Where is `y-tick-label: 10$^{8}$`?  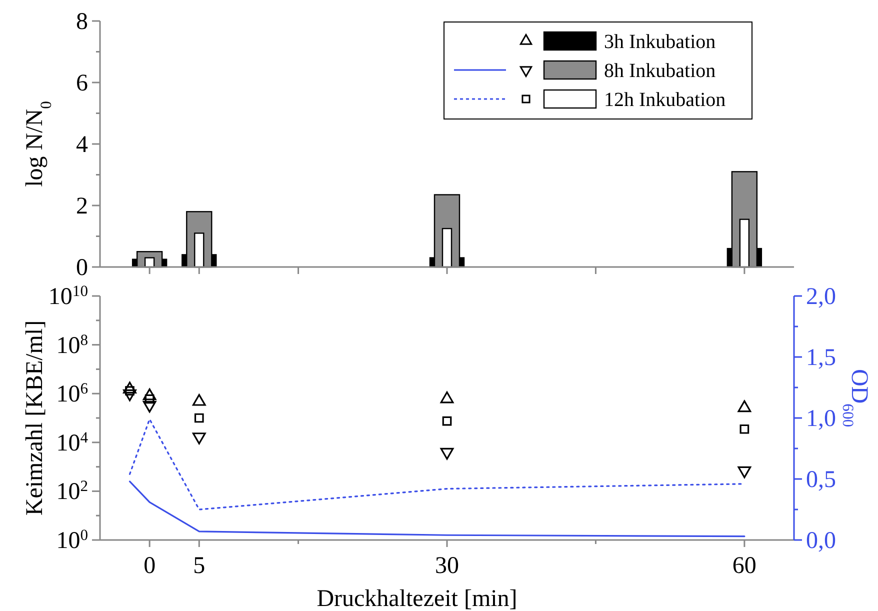
y-tick-label: 10$^{8}$ is located at coordinates (72, 345).